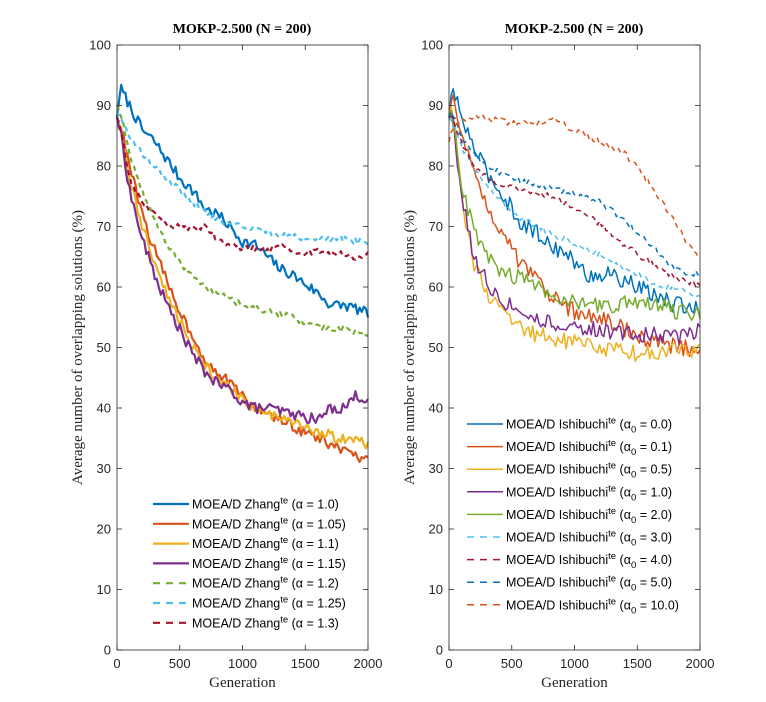 The image size is (766, 702). I want to click on legend-item: MOEA/D Zhangte (α = 1.0), so click(246, 504).